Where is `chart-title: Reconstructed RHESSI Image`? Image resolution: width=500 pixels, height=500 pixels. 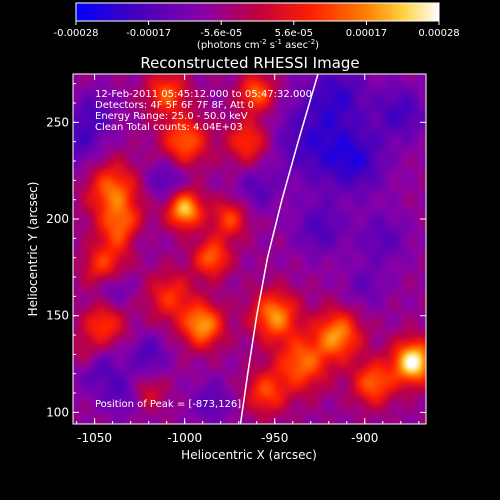
chart-title: Reconstructed RHESSI Image is located at coordinates (249, 63).